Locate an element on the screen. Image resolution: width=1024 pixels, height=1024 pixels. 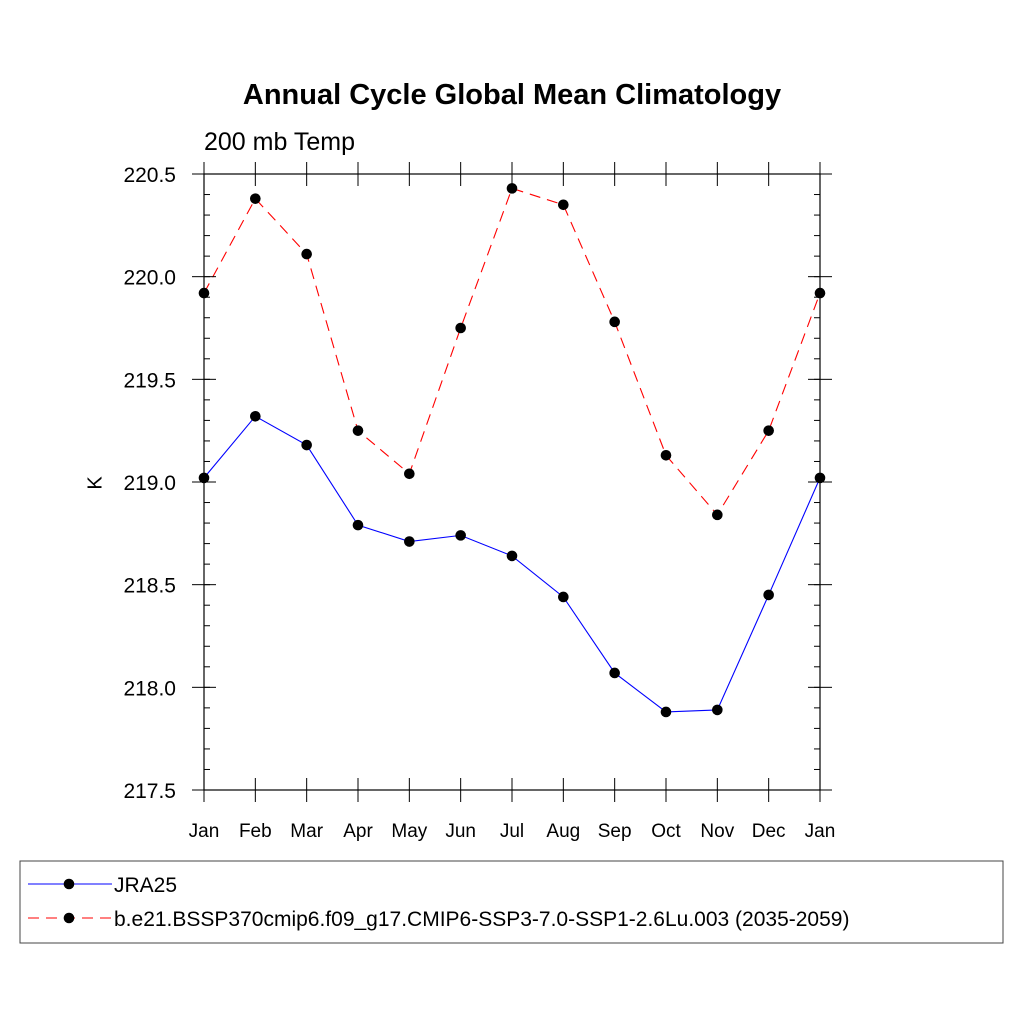
y-tick-label: 220.5 is located at coordinates (149, 175).